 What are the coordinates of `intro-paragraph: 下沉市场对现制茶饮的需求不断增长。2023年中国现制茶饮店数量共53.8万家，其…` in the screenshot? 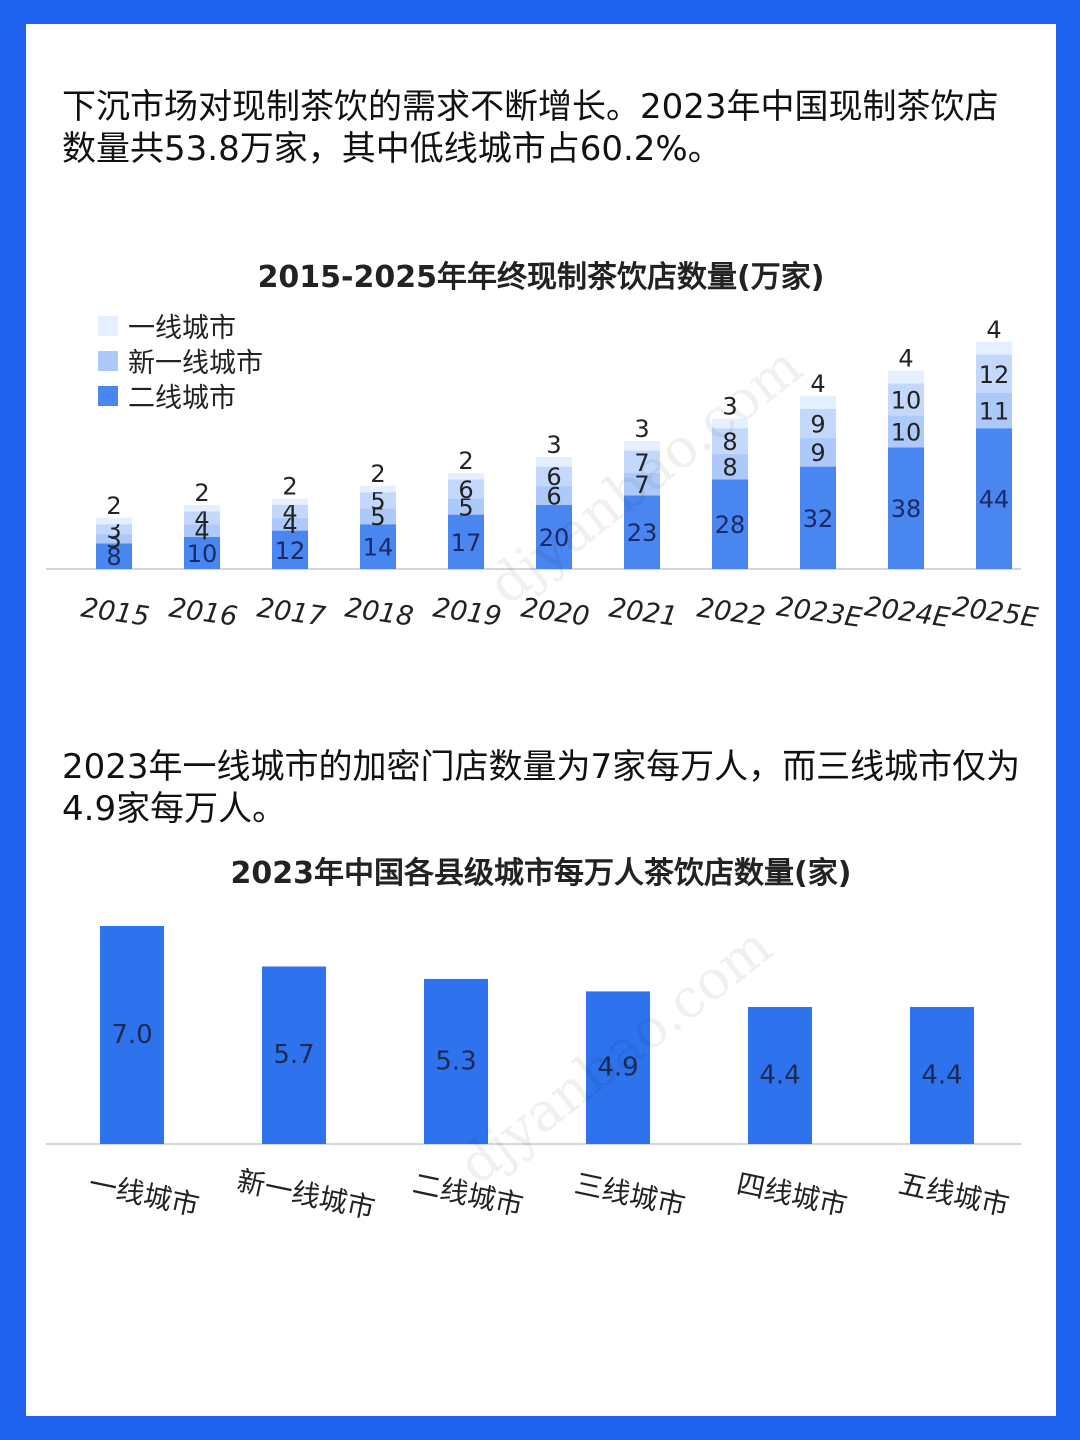 It's located at (530, 128).